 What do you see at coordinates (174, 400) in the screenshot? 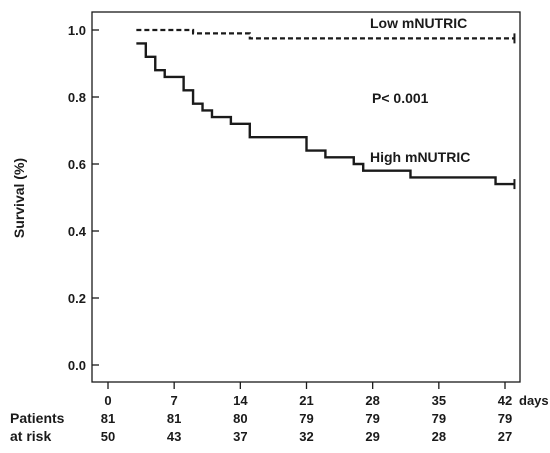
I see `x-tick-label: 7` at bounding box center [174, 400].